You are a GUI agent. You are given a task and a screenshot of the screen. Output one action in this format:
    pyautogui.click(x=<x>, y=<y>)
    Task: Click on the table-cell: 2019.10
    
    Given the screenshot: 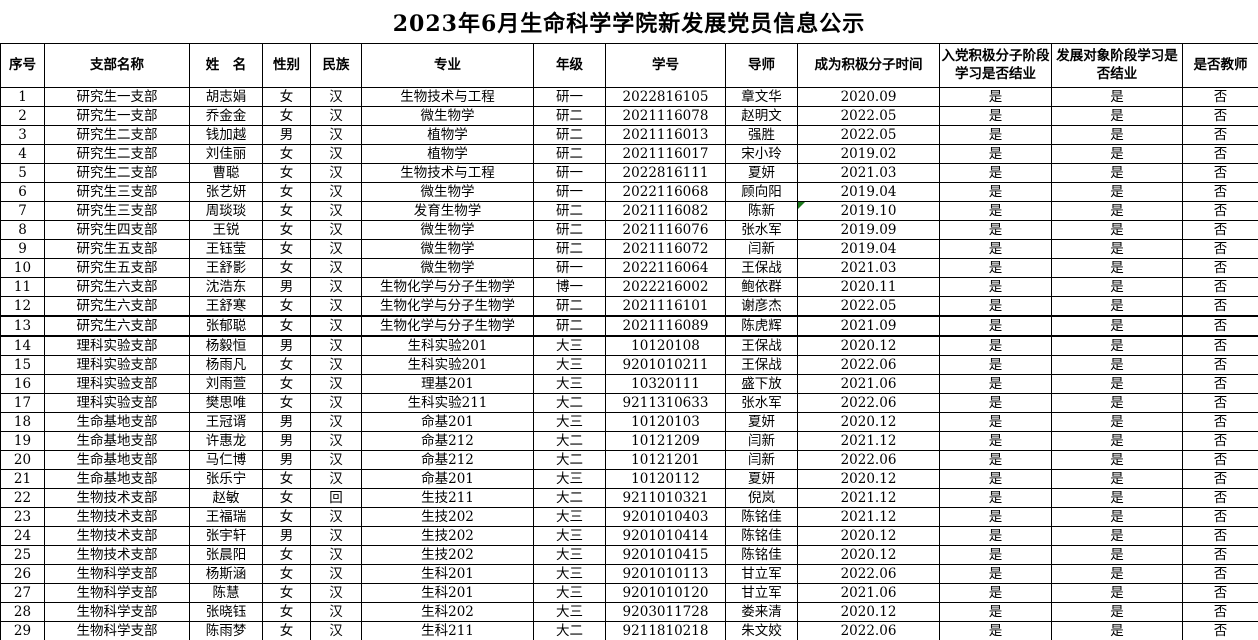 What is the action you would take?
    pyautogui.click(x=868, y=211)
    